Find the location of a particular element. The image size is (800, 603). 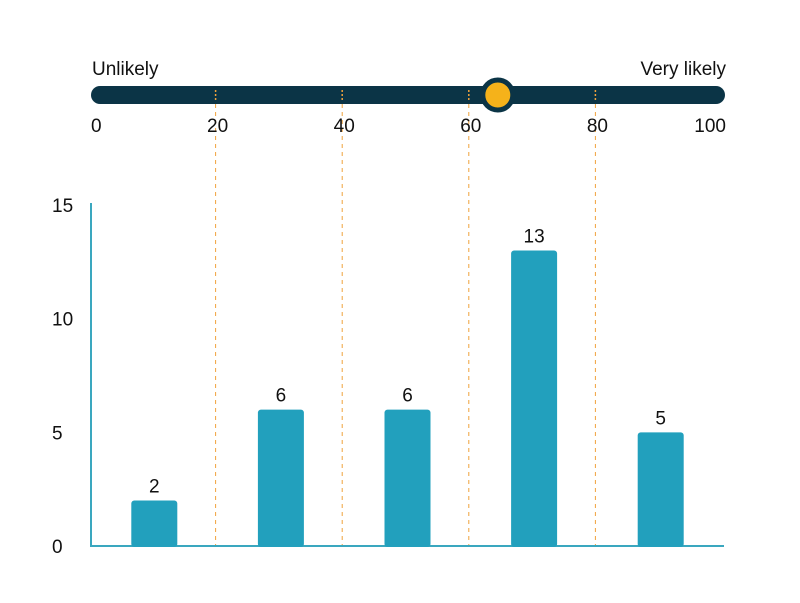

y-tick-label: 5 is located at coordinates (57, 433).